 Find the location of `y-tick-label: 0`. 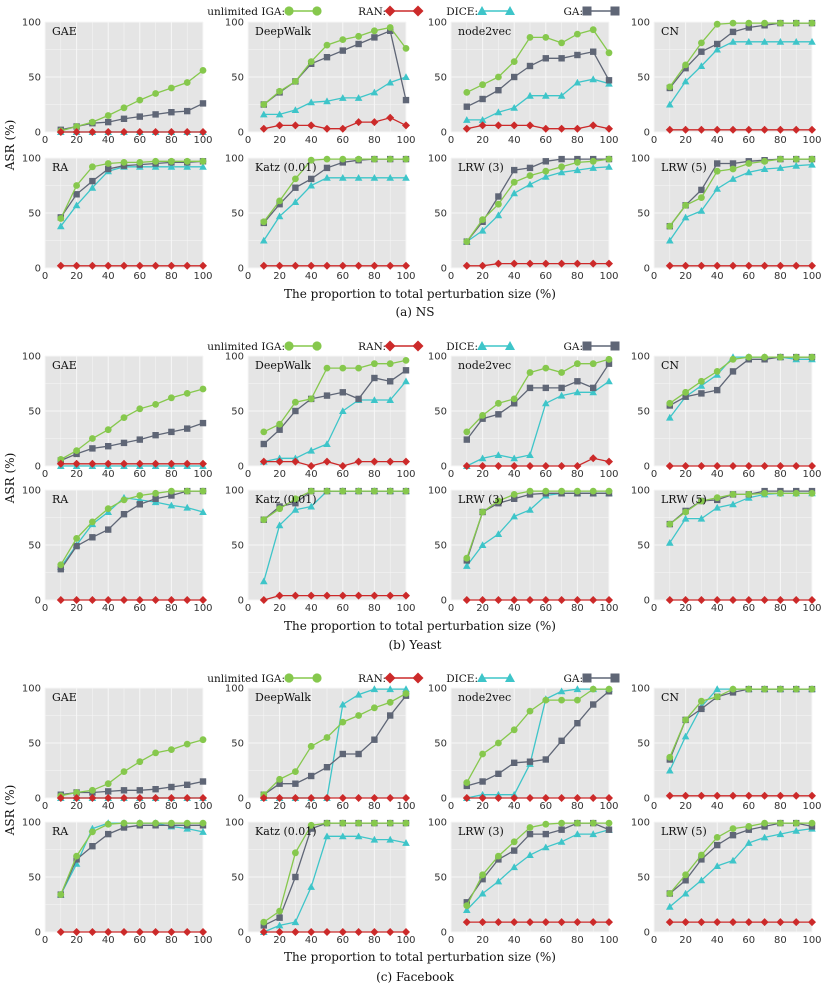

y-tick-label: 0 is located at coordinates (647, 933).